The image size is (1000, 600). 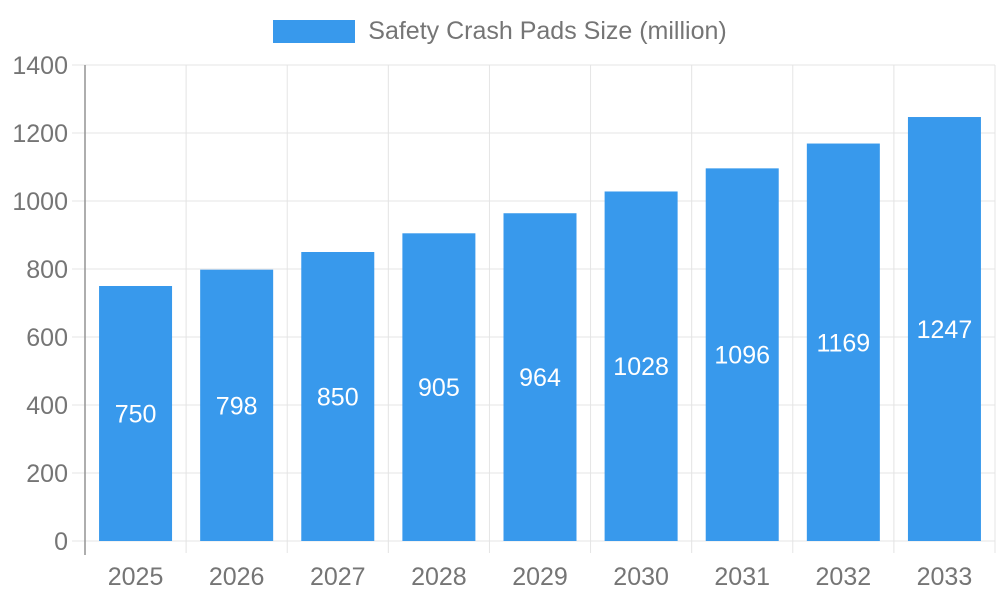 What do you see at coordinates (844, 577) in the screenshot?
I see `x-axis-label: 2032` at bounding box center [844, 577].